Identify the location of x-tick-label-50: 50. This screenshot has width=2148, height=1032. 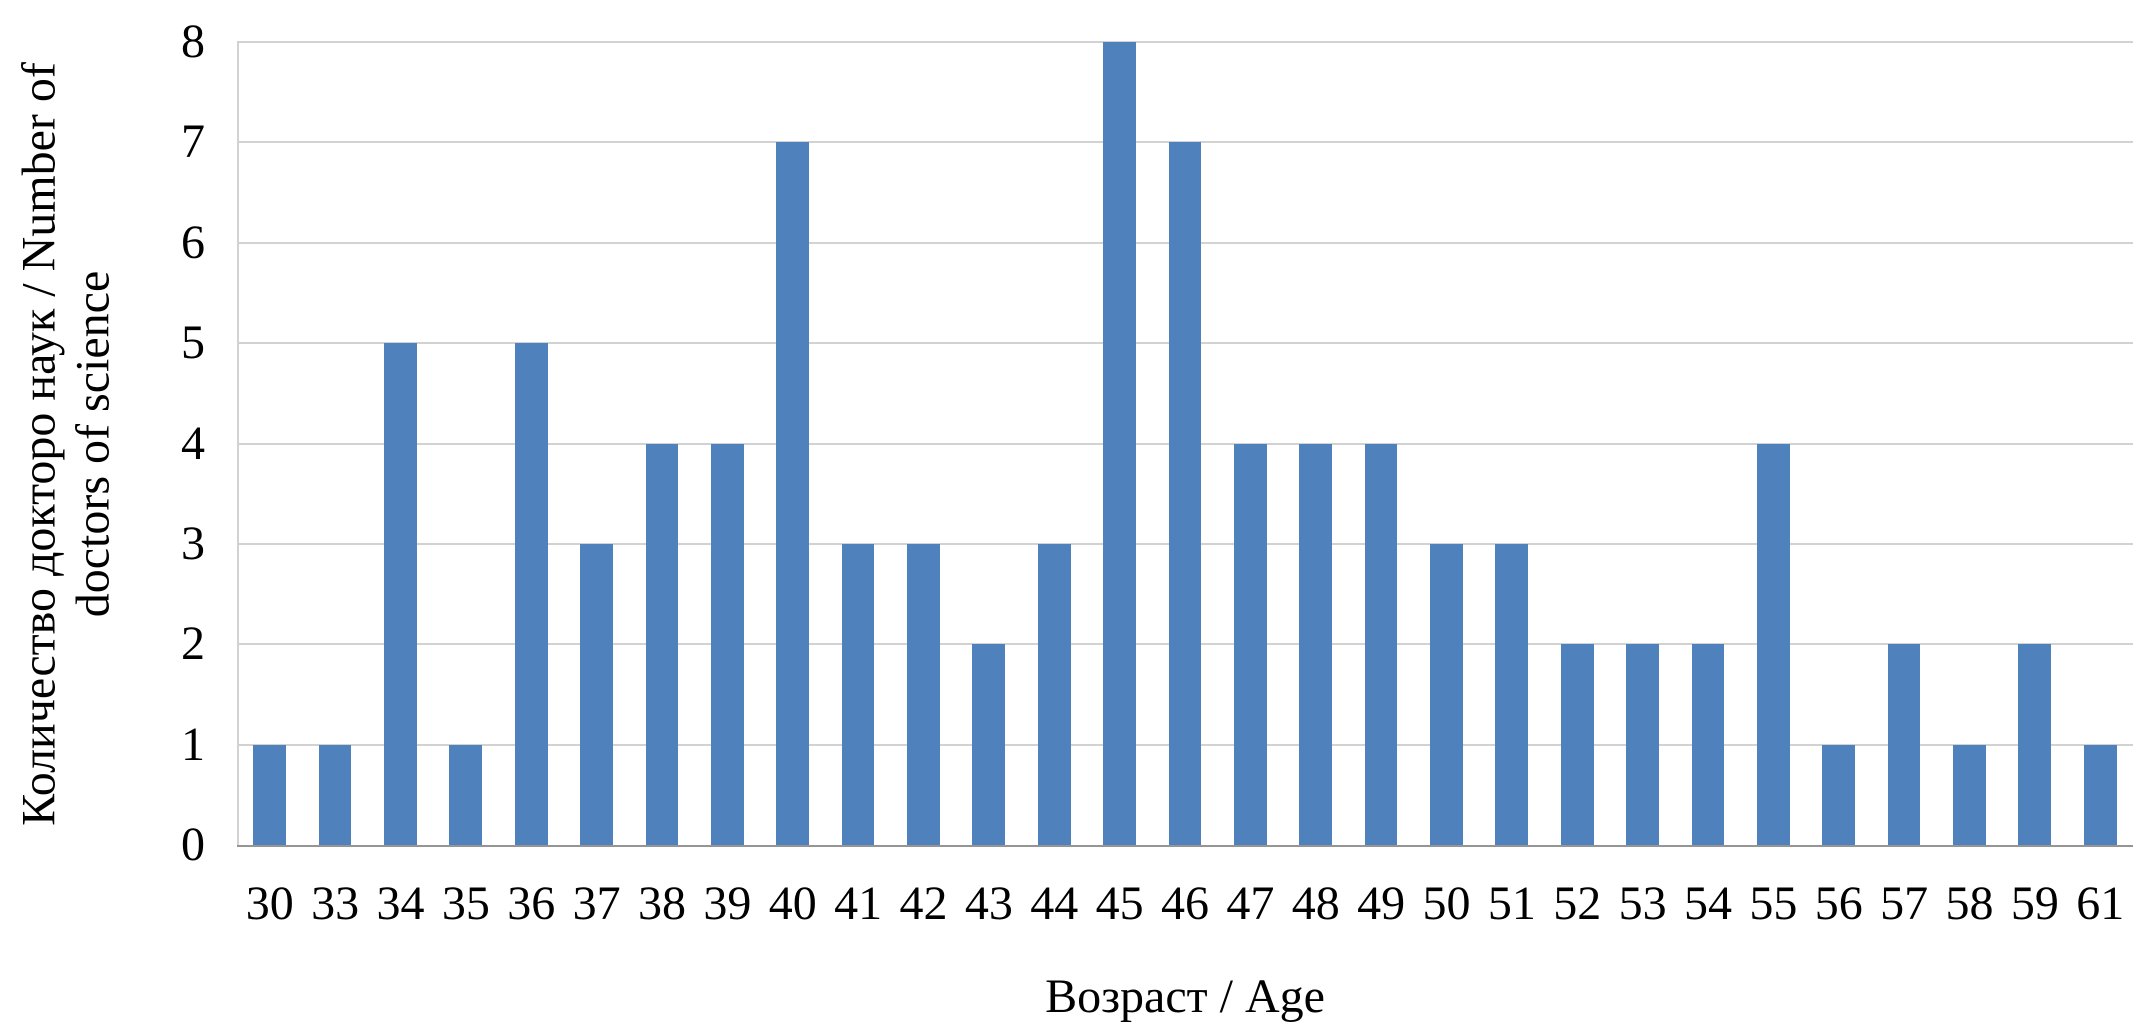
(1446, 903).